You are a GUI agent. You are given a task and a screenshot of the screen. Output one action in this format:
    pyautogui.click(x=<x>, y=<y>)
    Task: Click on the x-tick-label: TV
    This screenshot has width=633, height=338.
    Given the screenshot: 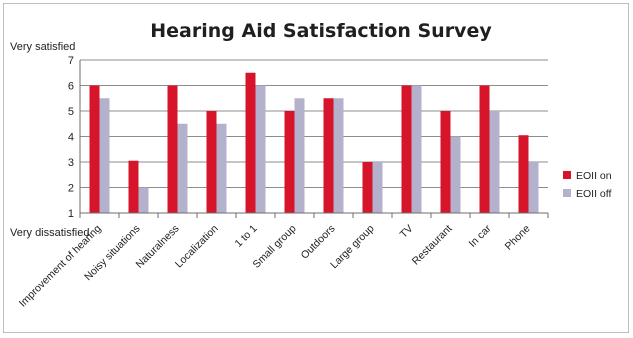 What is the action you would take?
    pyautogui.click(x=407, y=232)
    